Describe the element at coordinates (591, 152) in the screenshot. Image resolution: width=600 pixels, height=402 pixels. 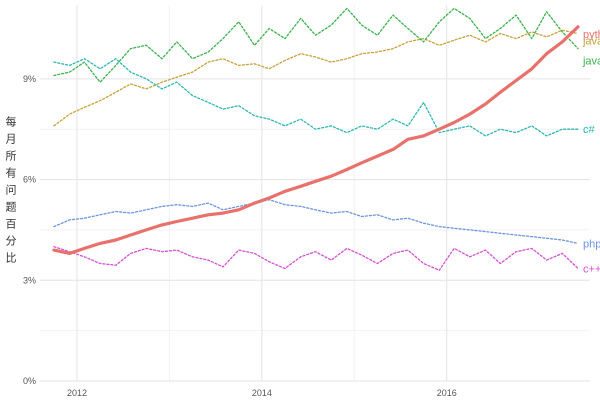
I see `series-labels: pythonjavascript java c# php c++` at that location.